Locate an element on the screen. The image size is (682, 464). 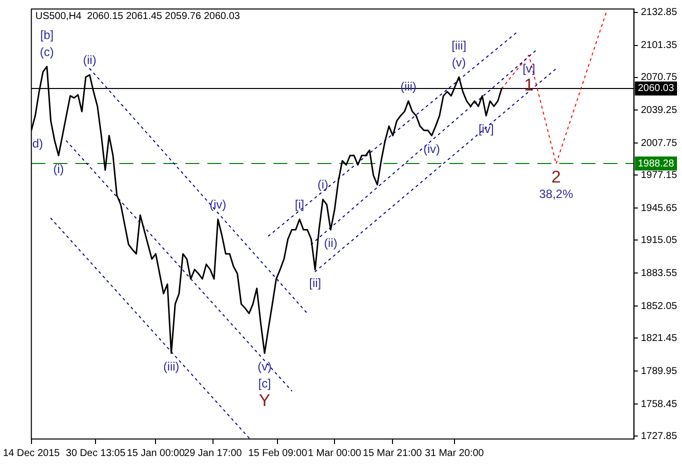
y-tick-label: 1821.45 is located at coordinates (659, 338).